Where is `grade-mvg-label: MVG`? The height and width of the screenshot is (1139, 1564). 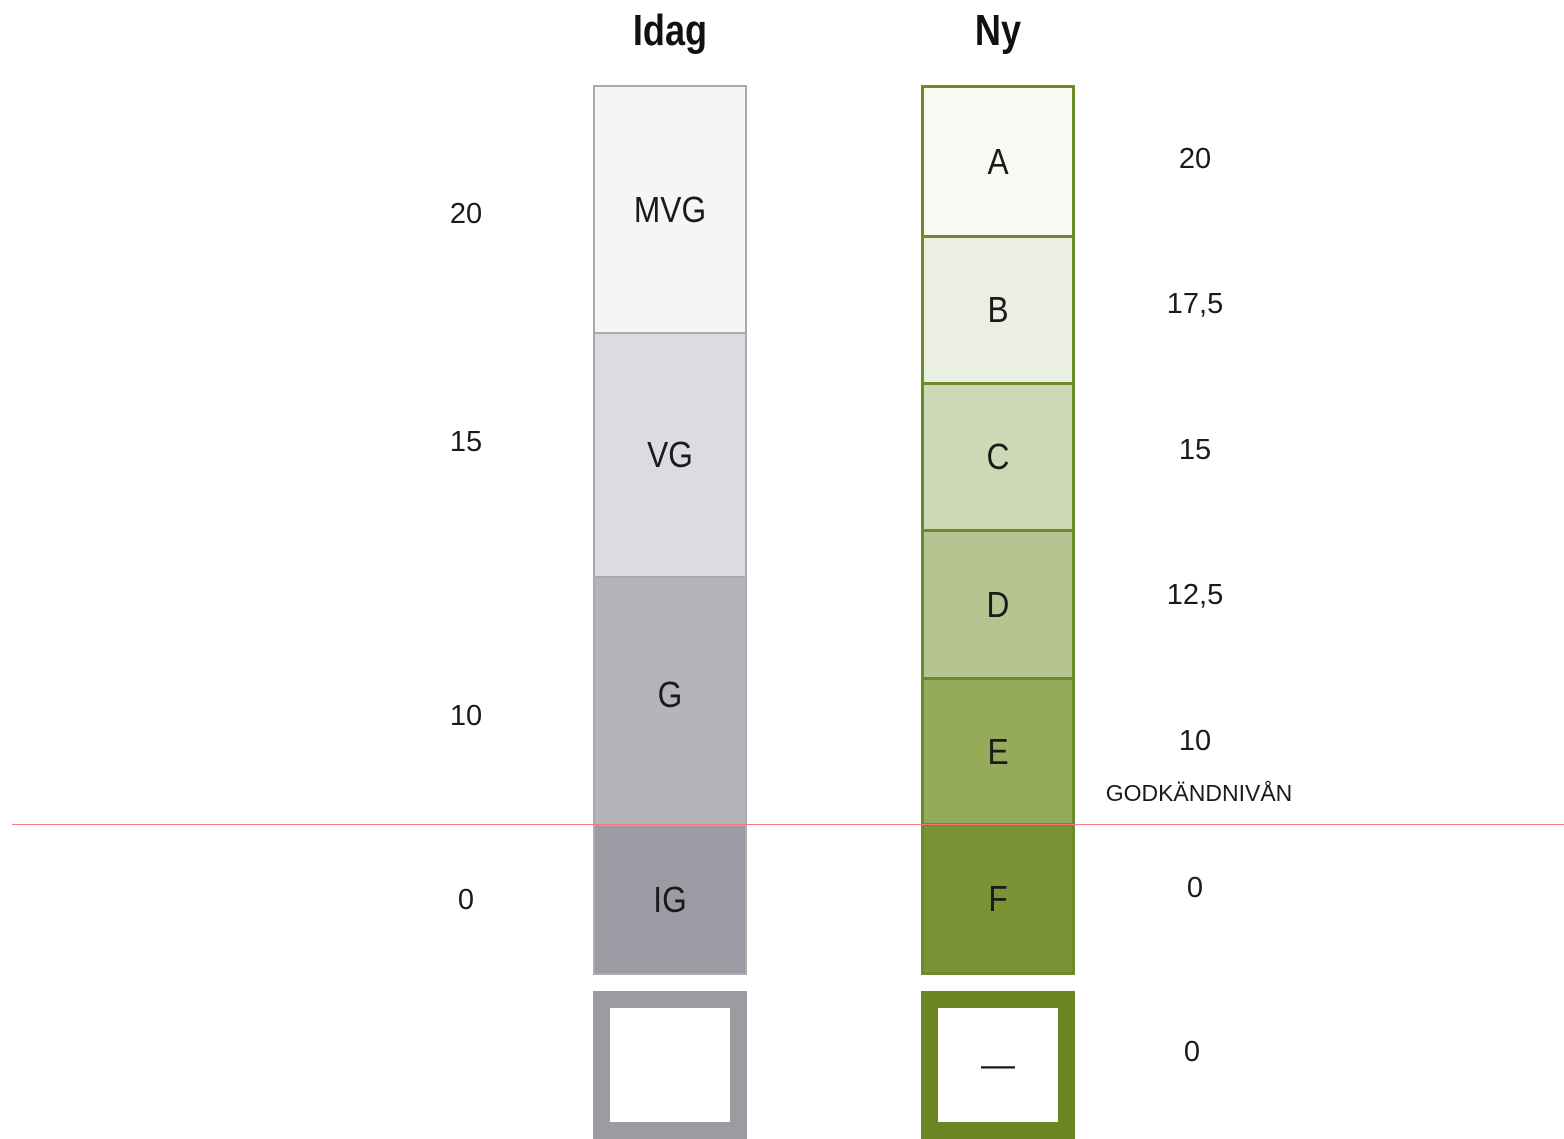
grade-mvg-label: MVG is located at coordinates (670, 209).